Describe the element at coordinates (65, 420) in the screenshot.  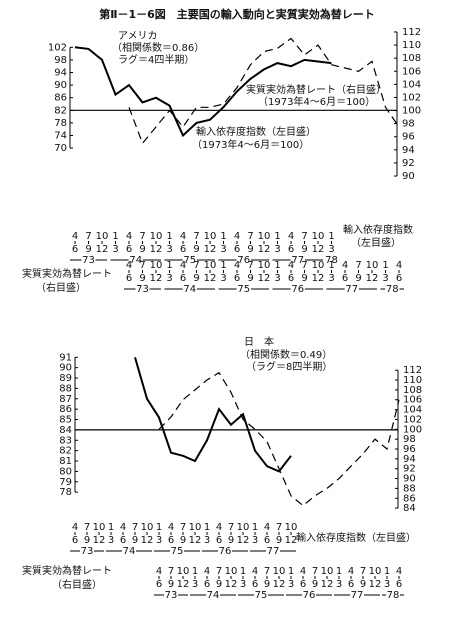
I see `y-tick-label: 85` at that location.